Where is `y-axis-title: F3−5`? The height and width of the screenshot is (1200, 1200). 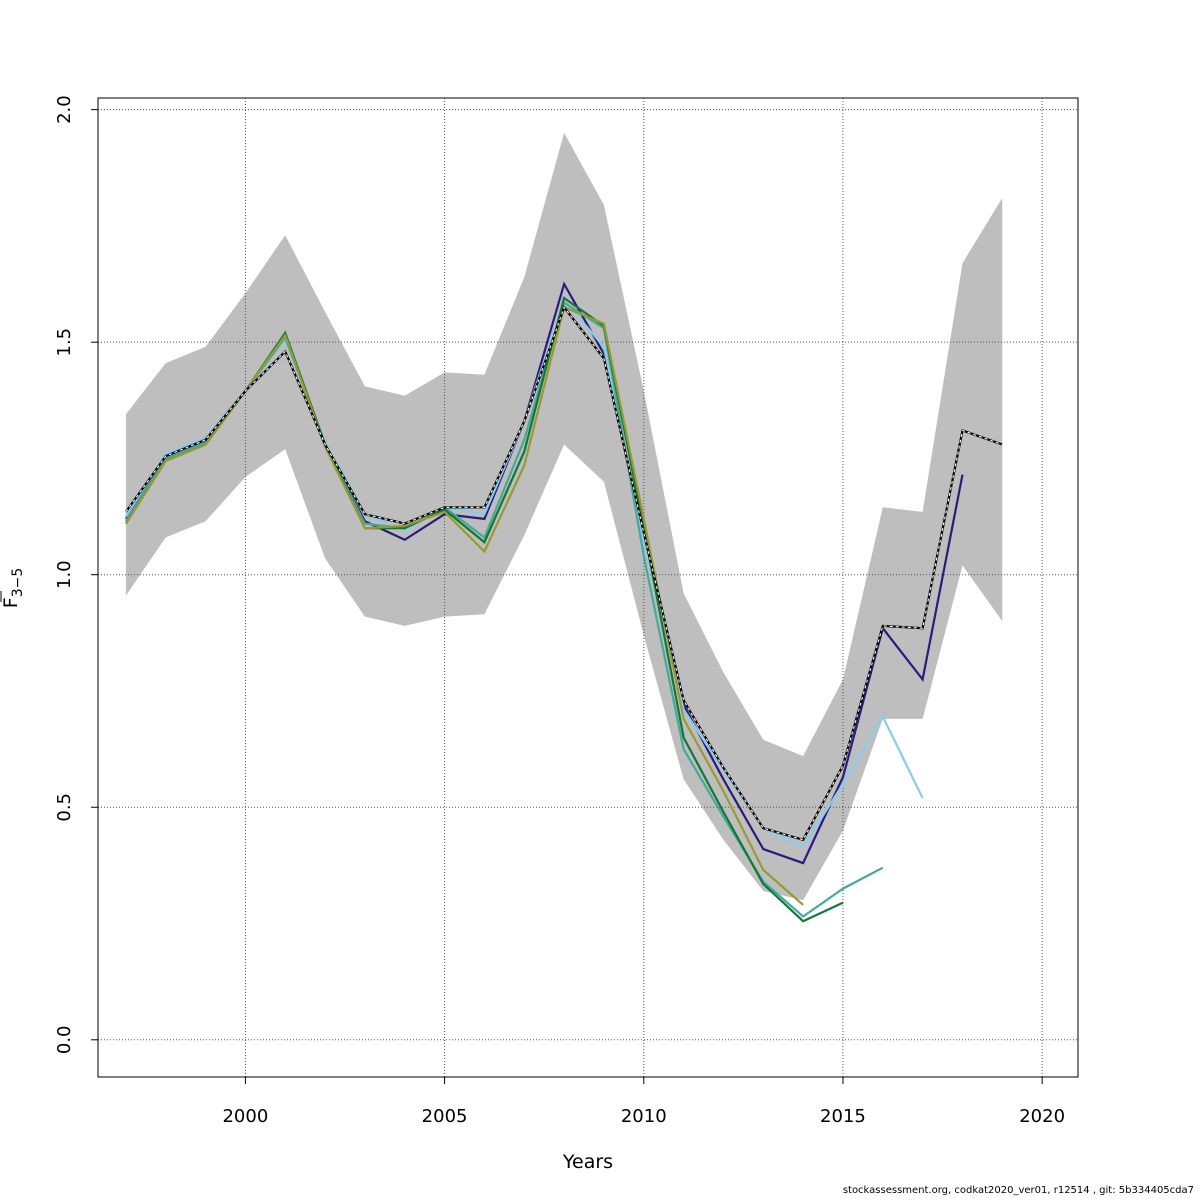
y-axis-title: F3−5 is located at coordinates (13, 588).